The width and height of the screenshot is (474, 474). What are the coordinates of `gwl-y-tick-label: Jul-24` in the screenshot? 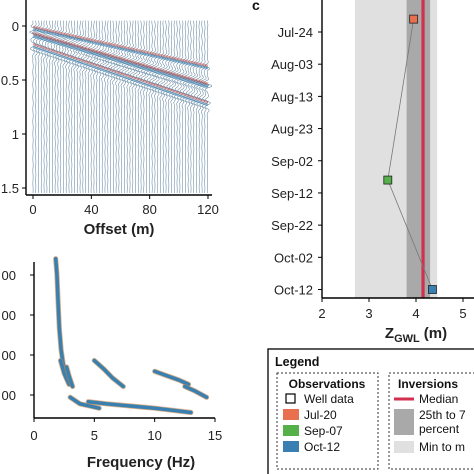 It's located at (295, 32).